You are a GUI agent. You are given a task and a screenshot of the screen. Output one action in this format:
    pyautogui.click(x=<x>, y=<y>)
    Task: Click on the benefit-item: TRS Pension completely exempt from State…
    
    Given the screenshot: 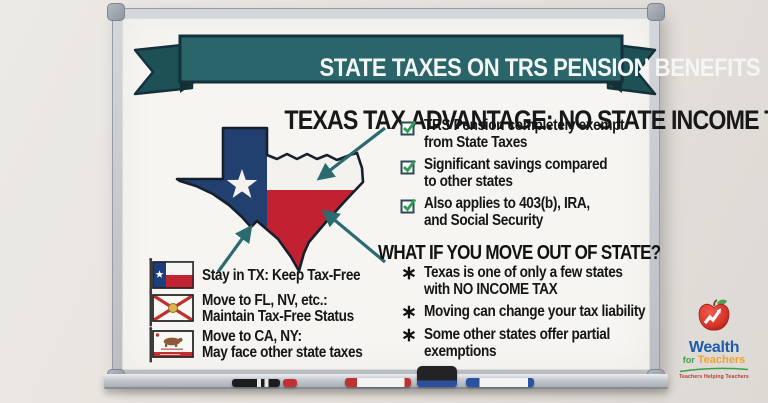 What is the action you would take?
    pyautogui.click(x=530, y=134)
    